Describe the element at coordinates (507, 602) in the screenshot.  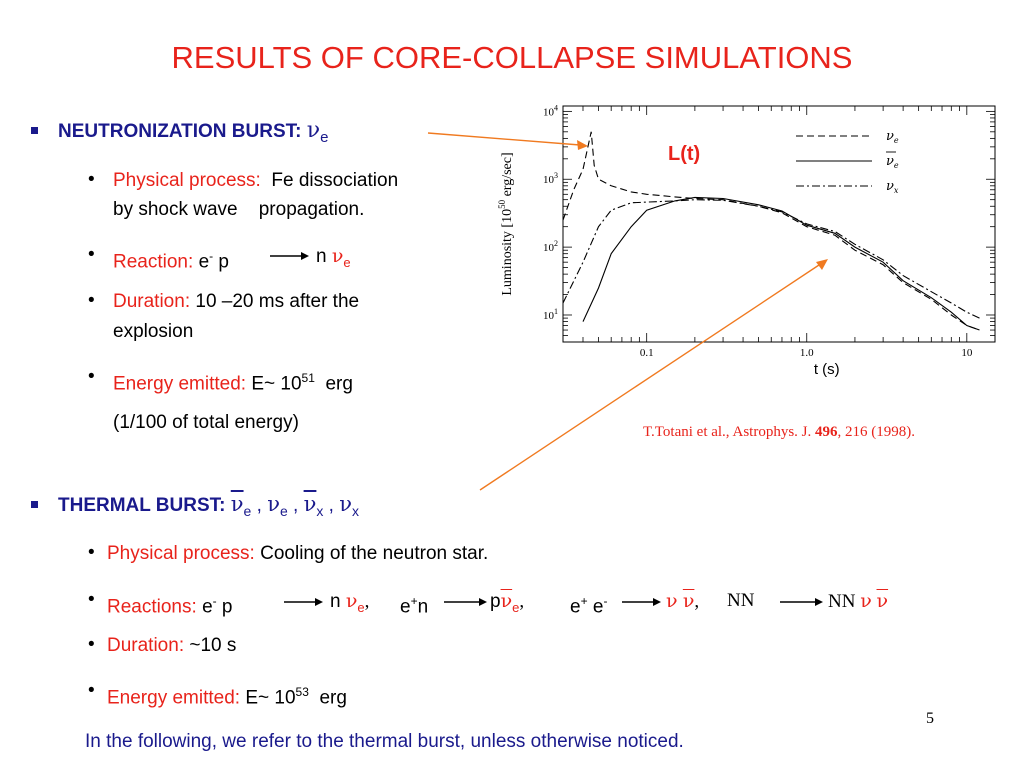
I see `reaction-2-product: pνe,` at that location.